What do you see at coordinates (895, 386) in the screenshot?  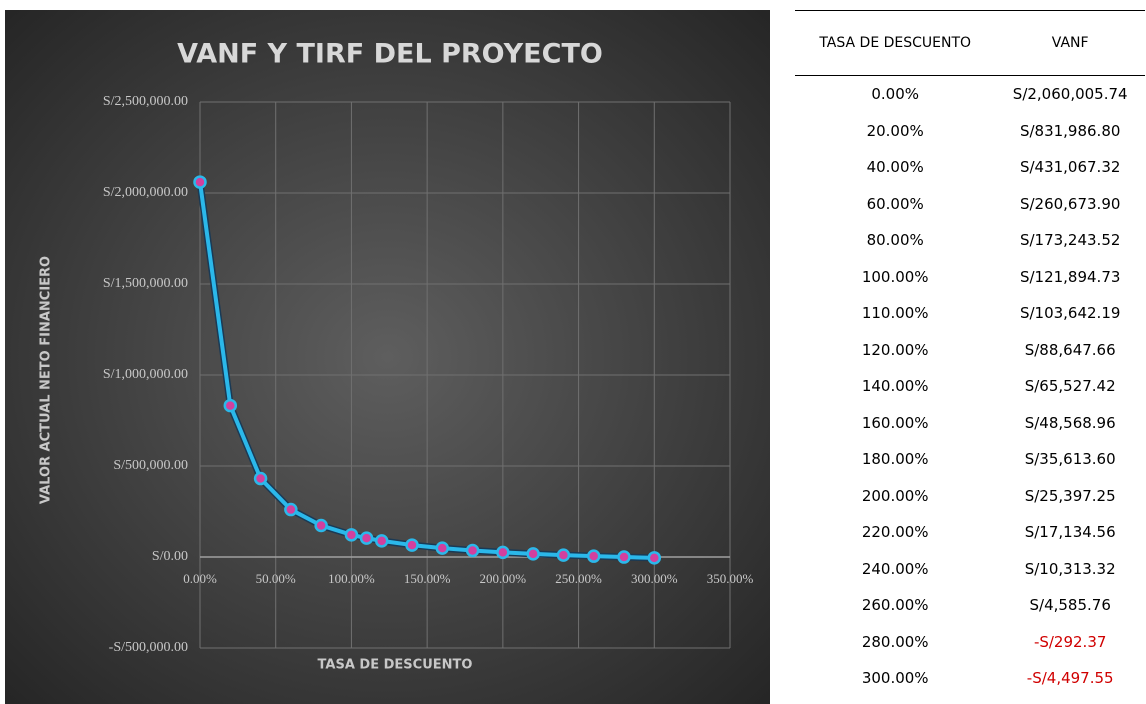 I see `table-cell: 140.00%` at bounding box center [895, 386].